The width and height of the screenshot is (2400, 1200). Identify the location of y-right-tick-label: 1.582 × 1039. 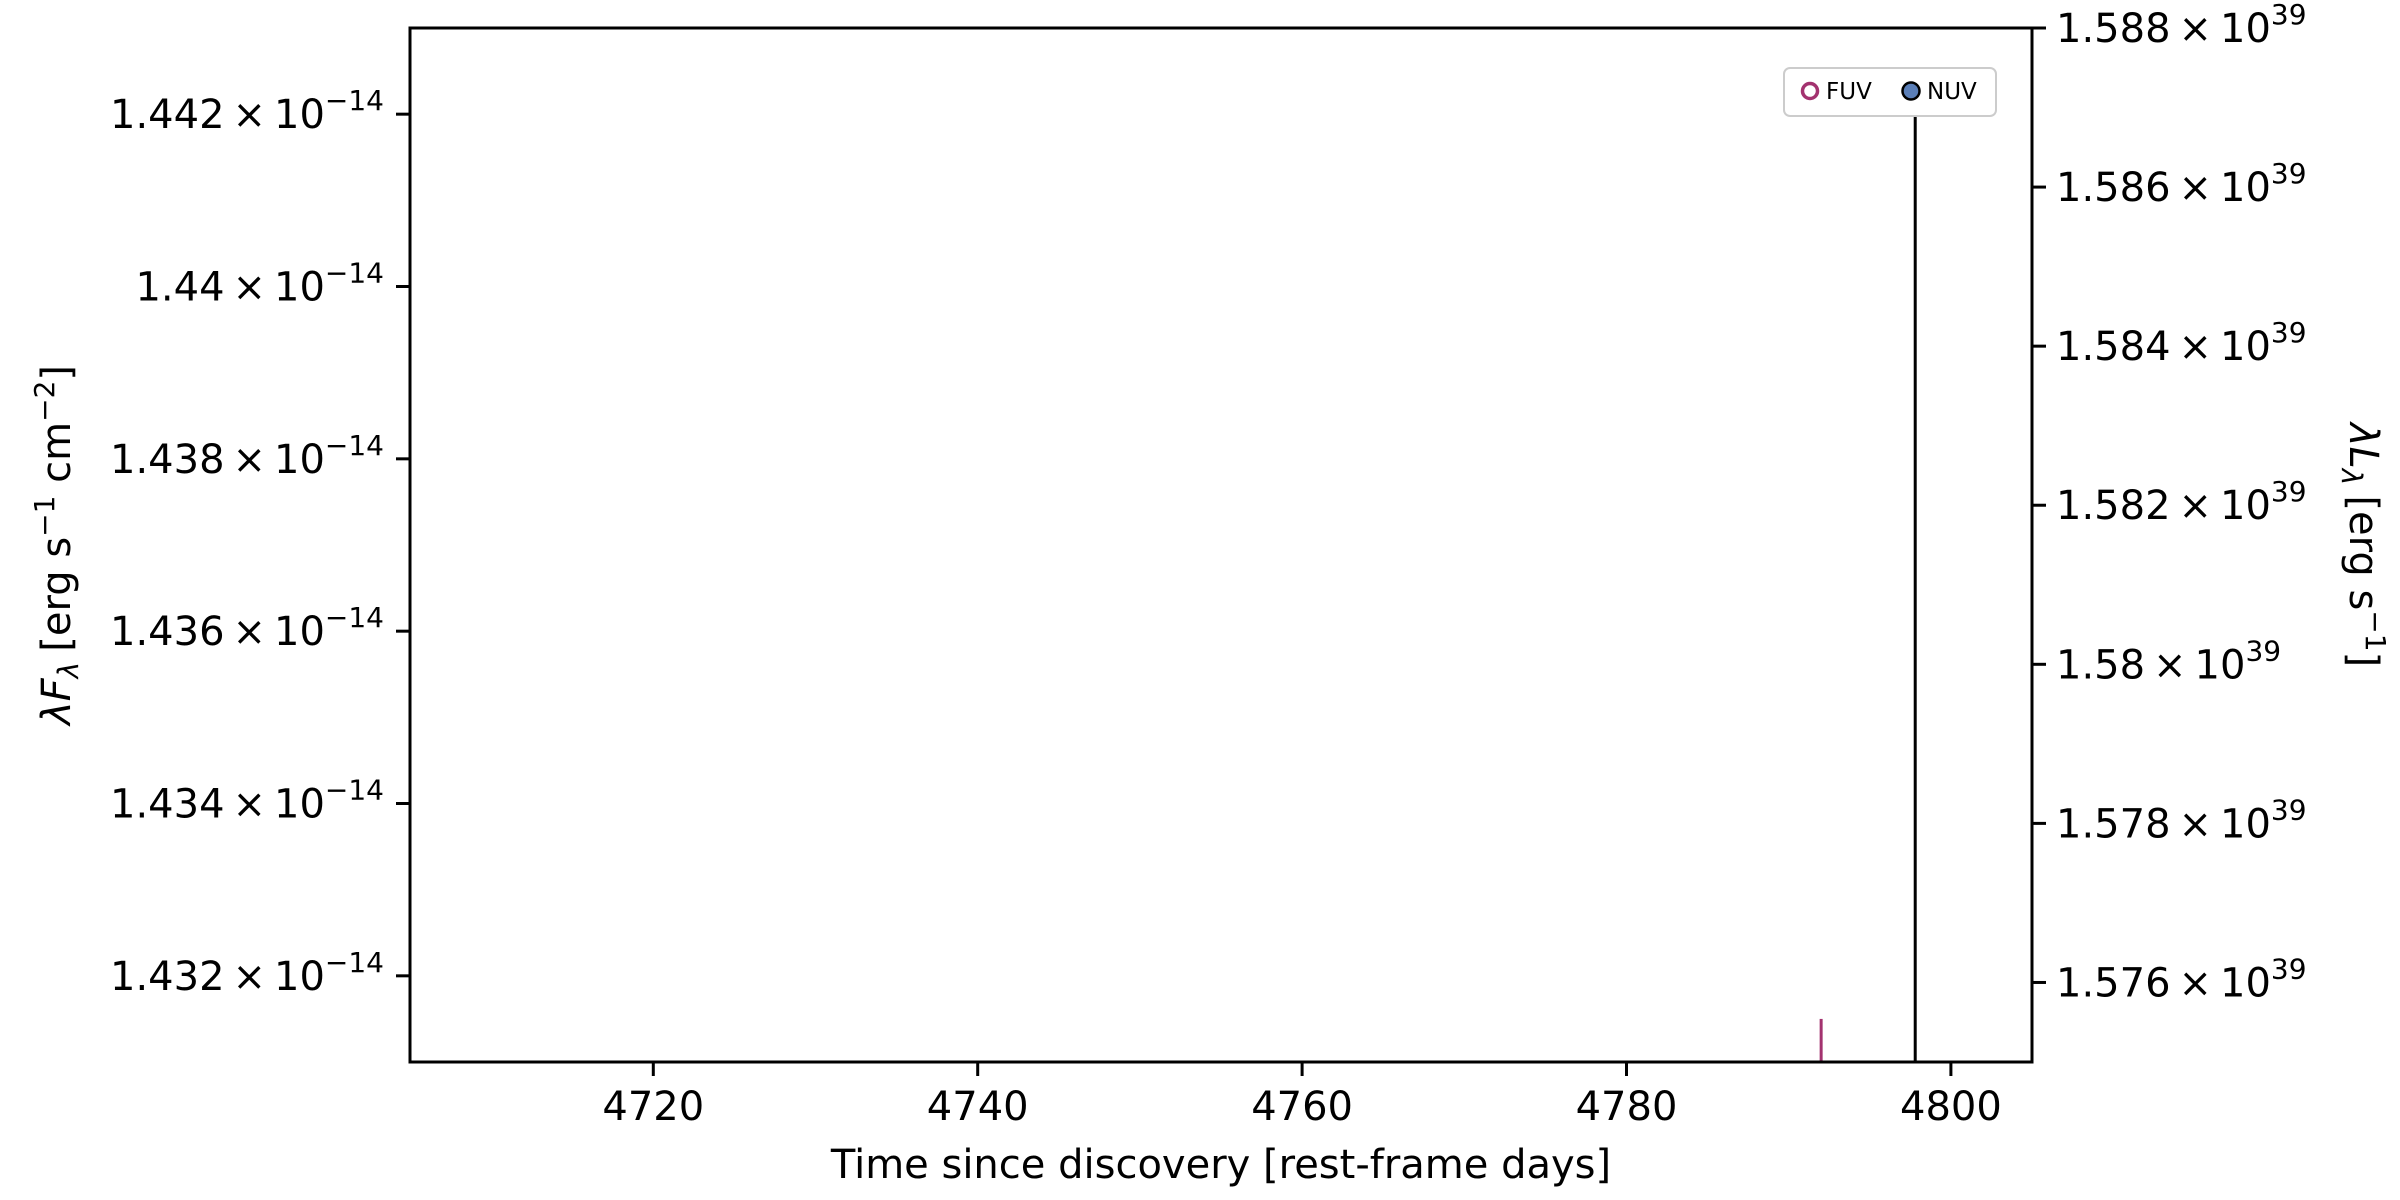
(2181, 502).